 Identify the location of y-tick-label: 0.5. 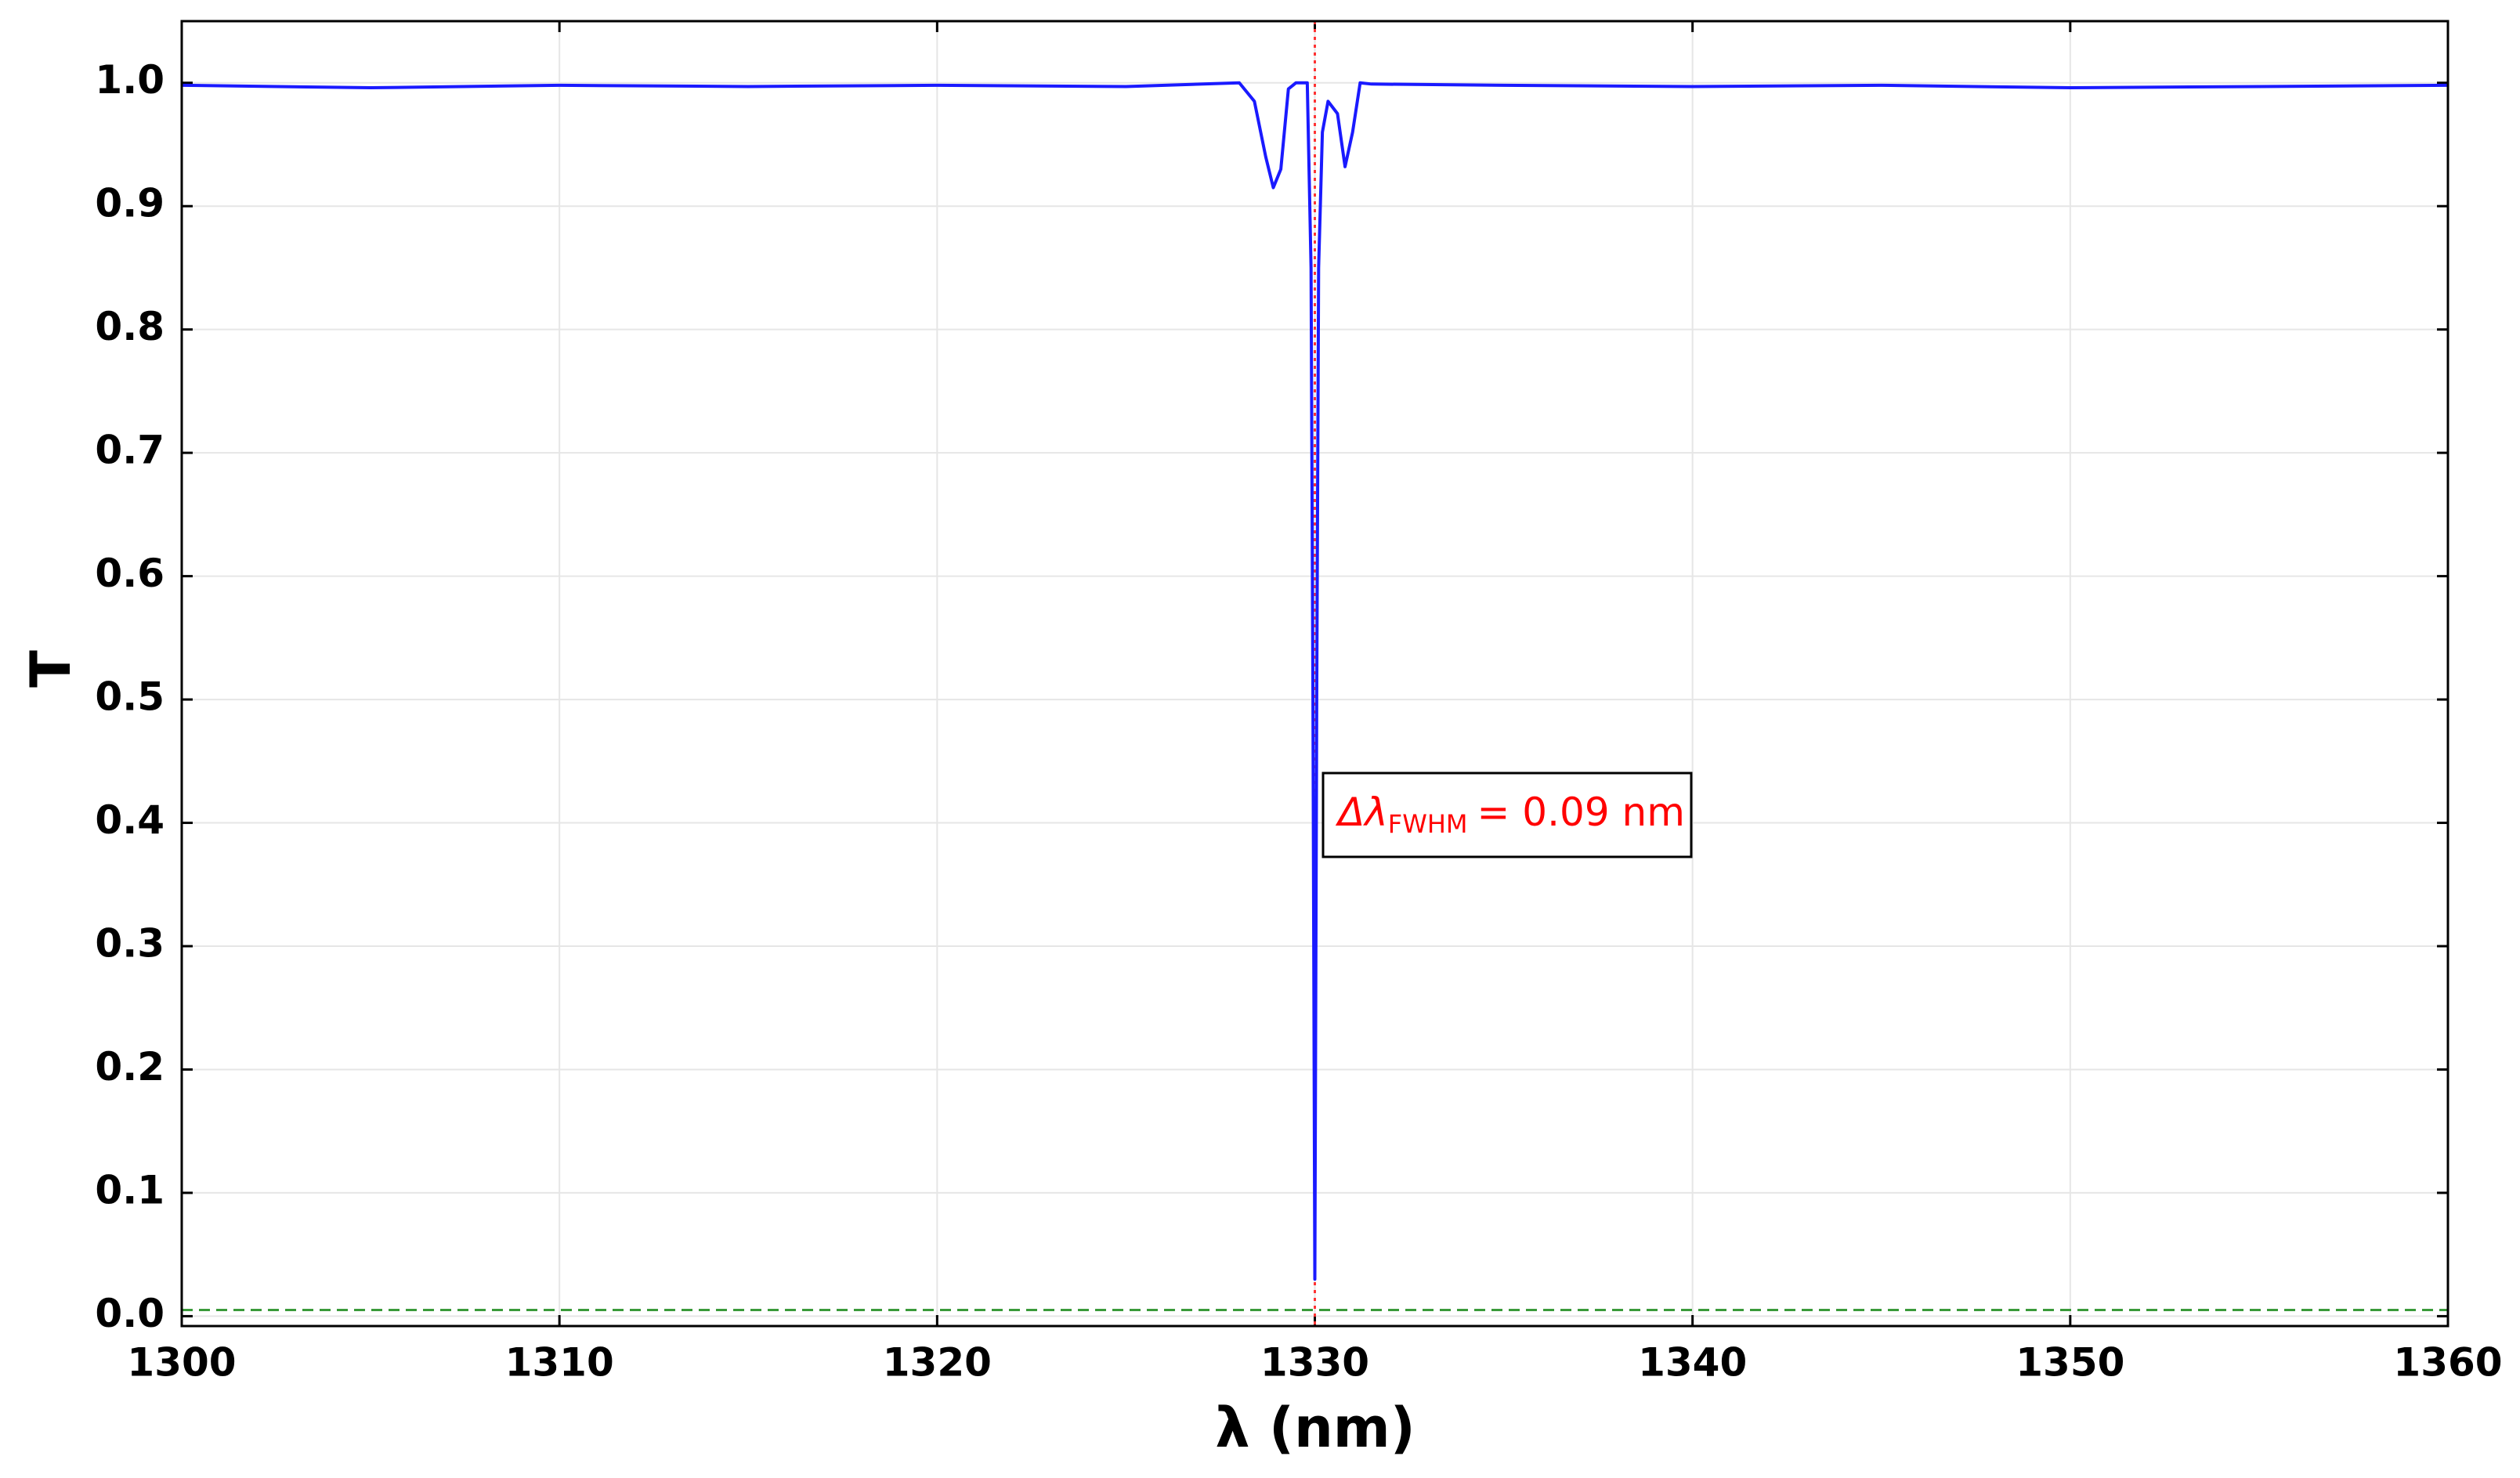
(130, 697).